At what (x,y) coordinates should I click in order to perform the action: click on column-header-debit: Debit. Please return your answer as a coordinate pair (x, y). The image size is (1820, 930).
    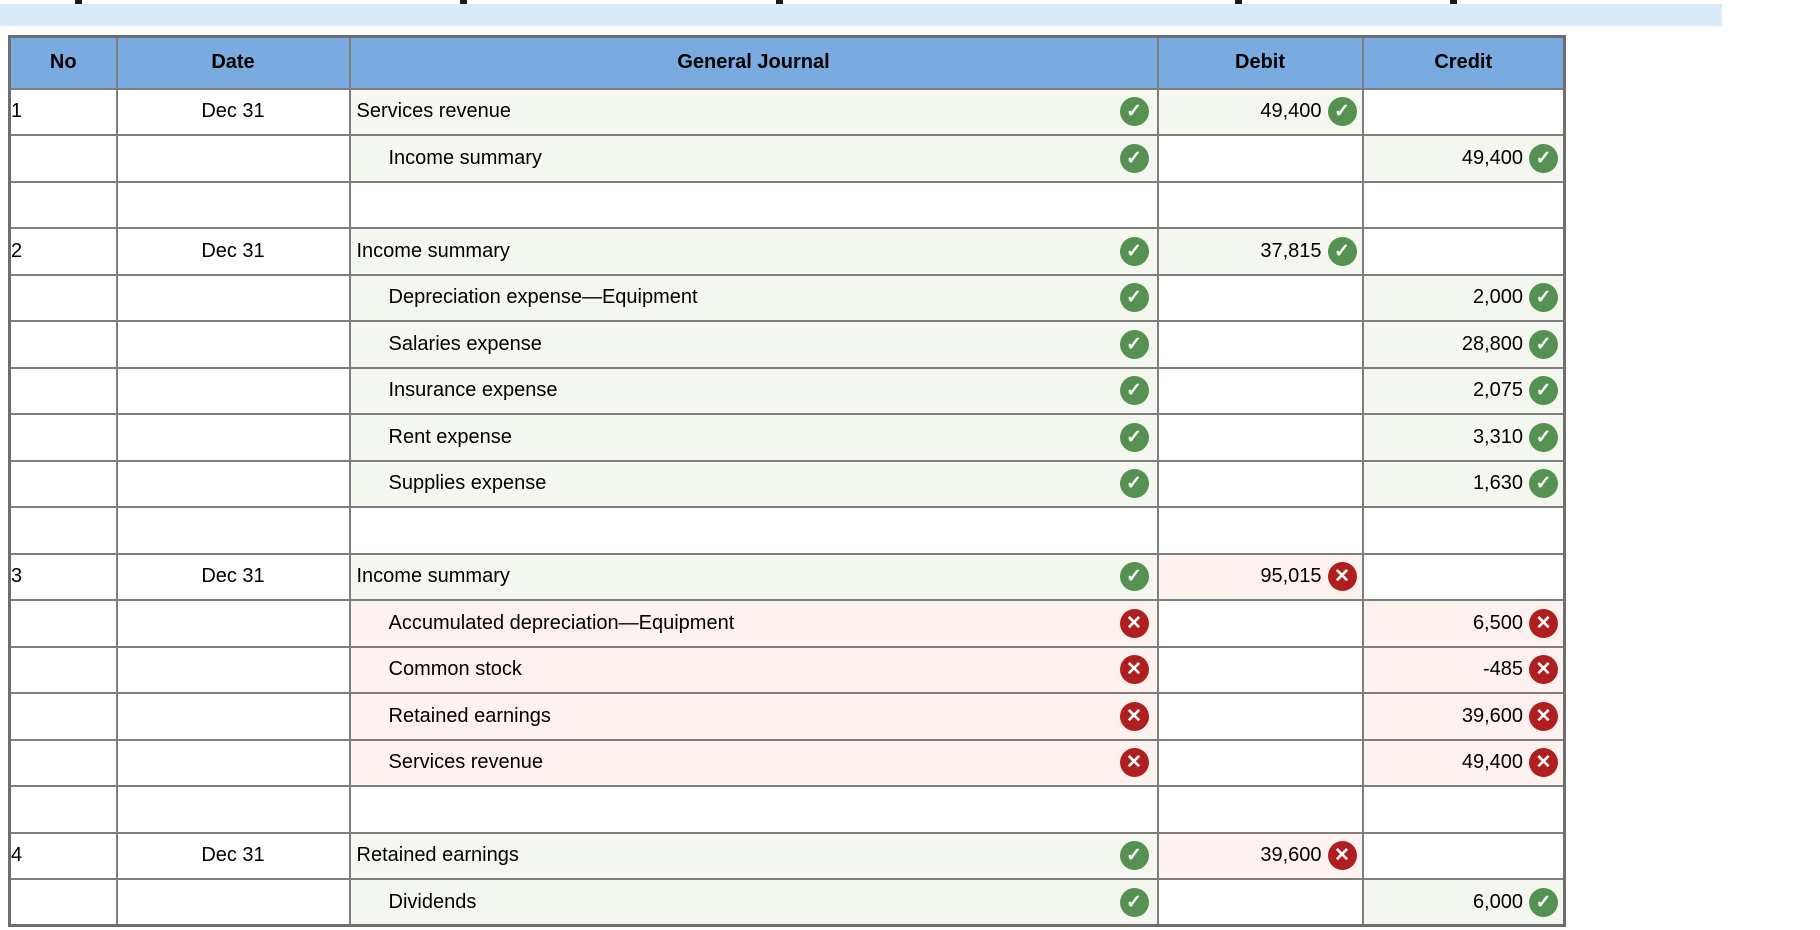
    Looking at the image, I should click on (1260, 62).